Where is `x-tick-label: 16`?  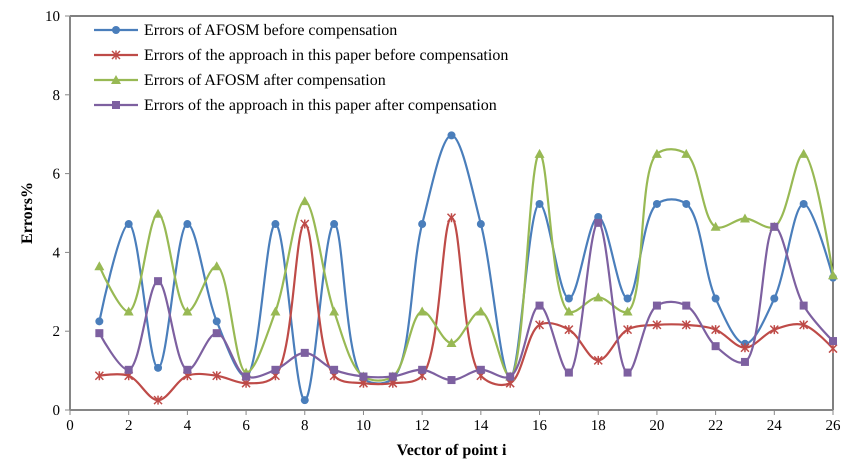 x-tick-label: 16 is located at coordinates (540, 426).